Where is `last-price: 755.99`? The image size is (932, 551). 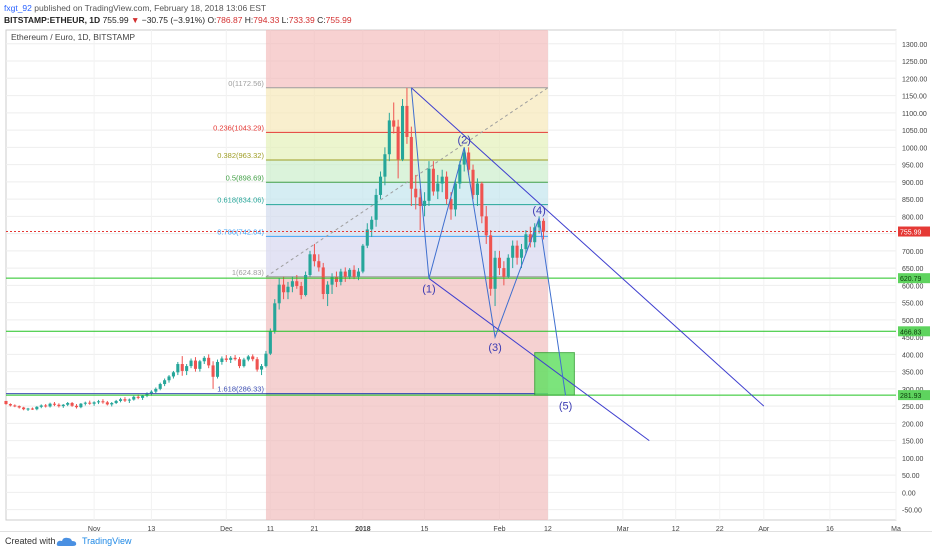
last-price: 755.99 is located at coordinates (115, 20).